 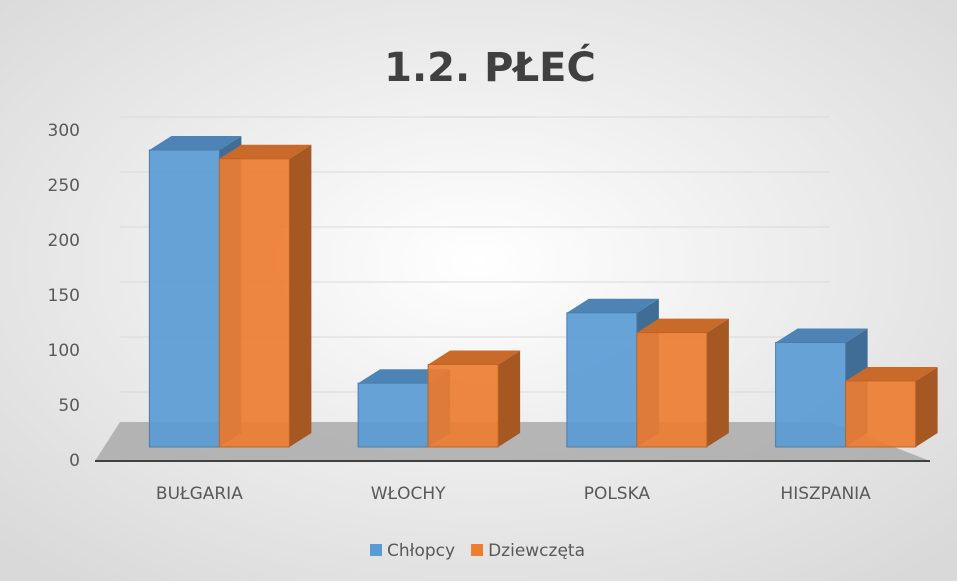 I want to click on y-tick-label: 150, so click(x=64, y=296).